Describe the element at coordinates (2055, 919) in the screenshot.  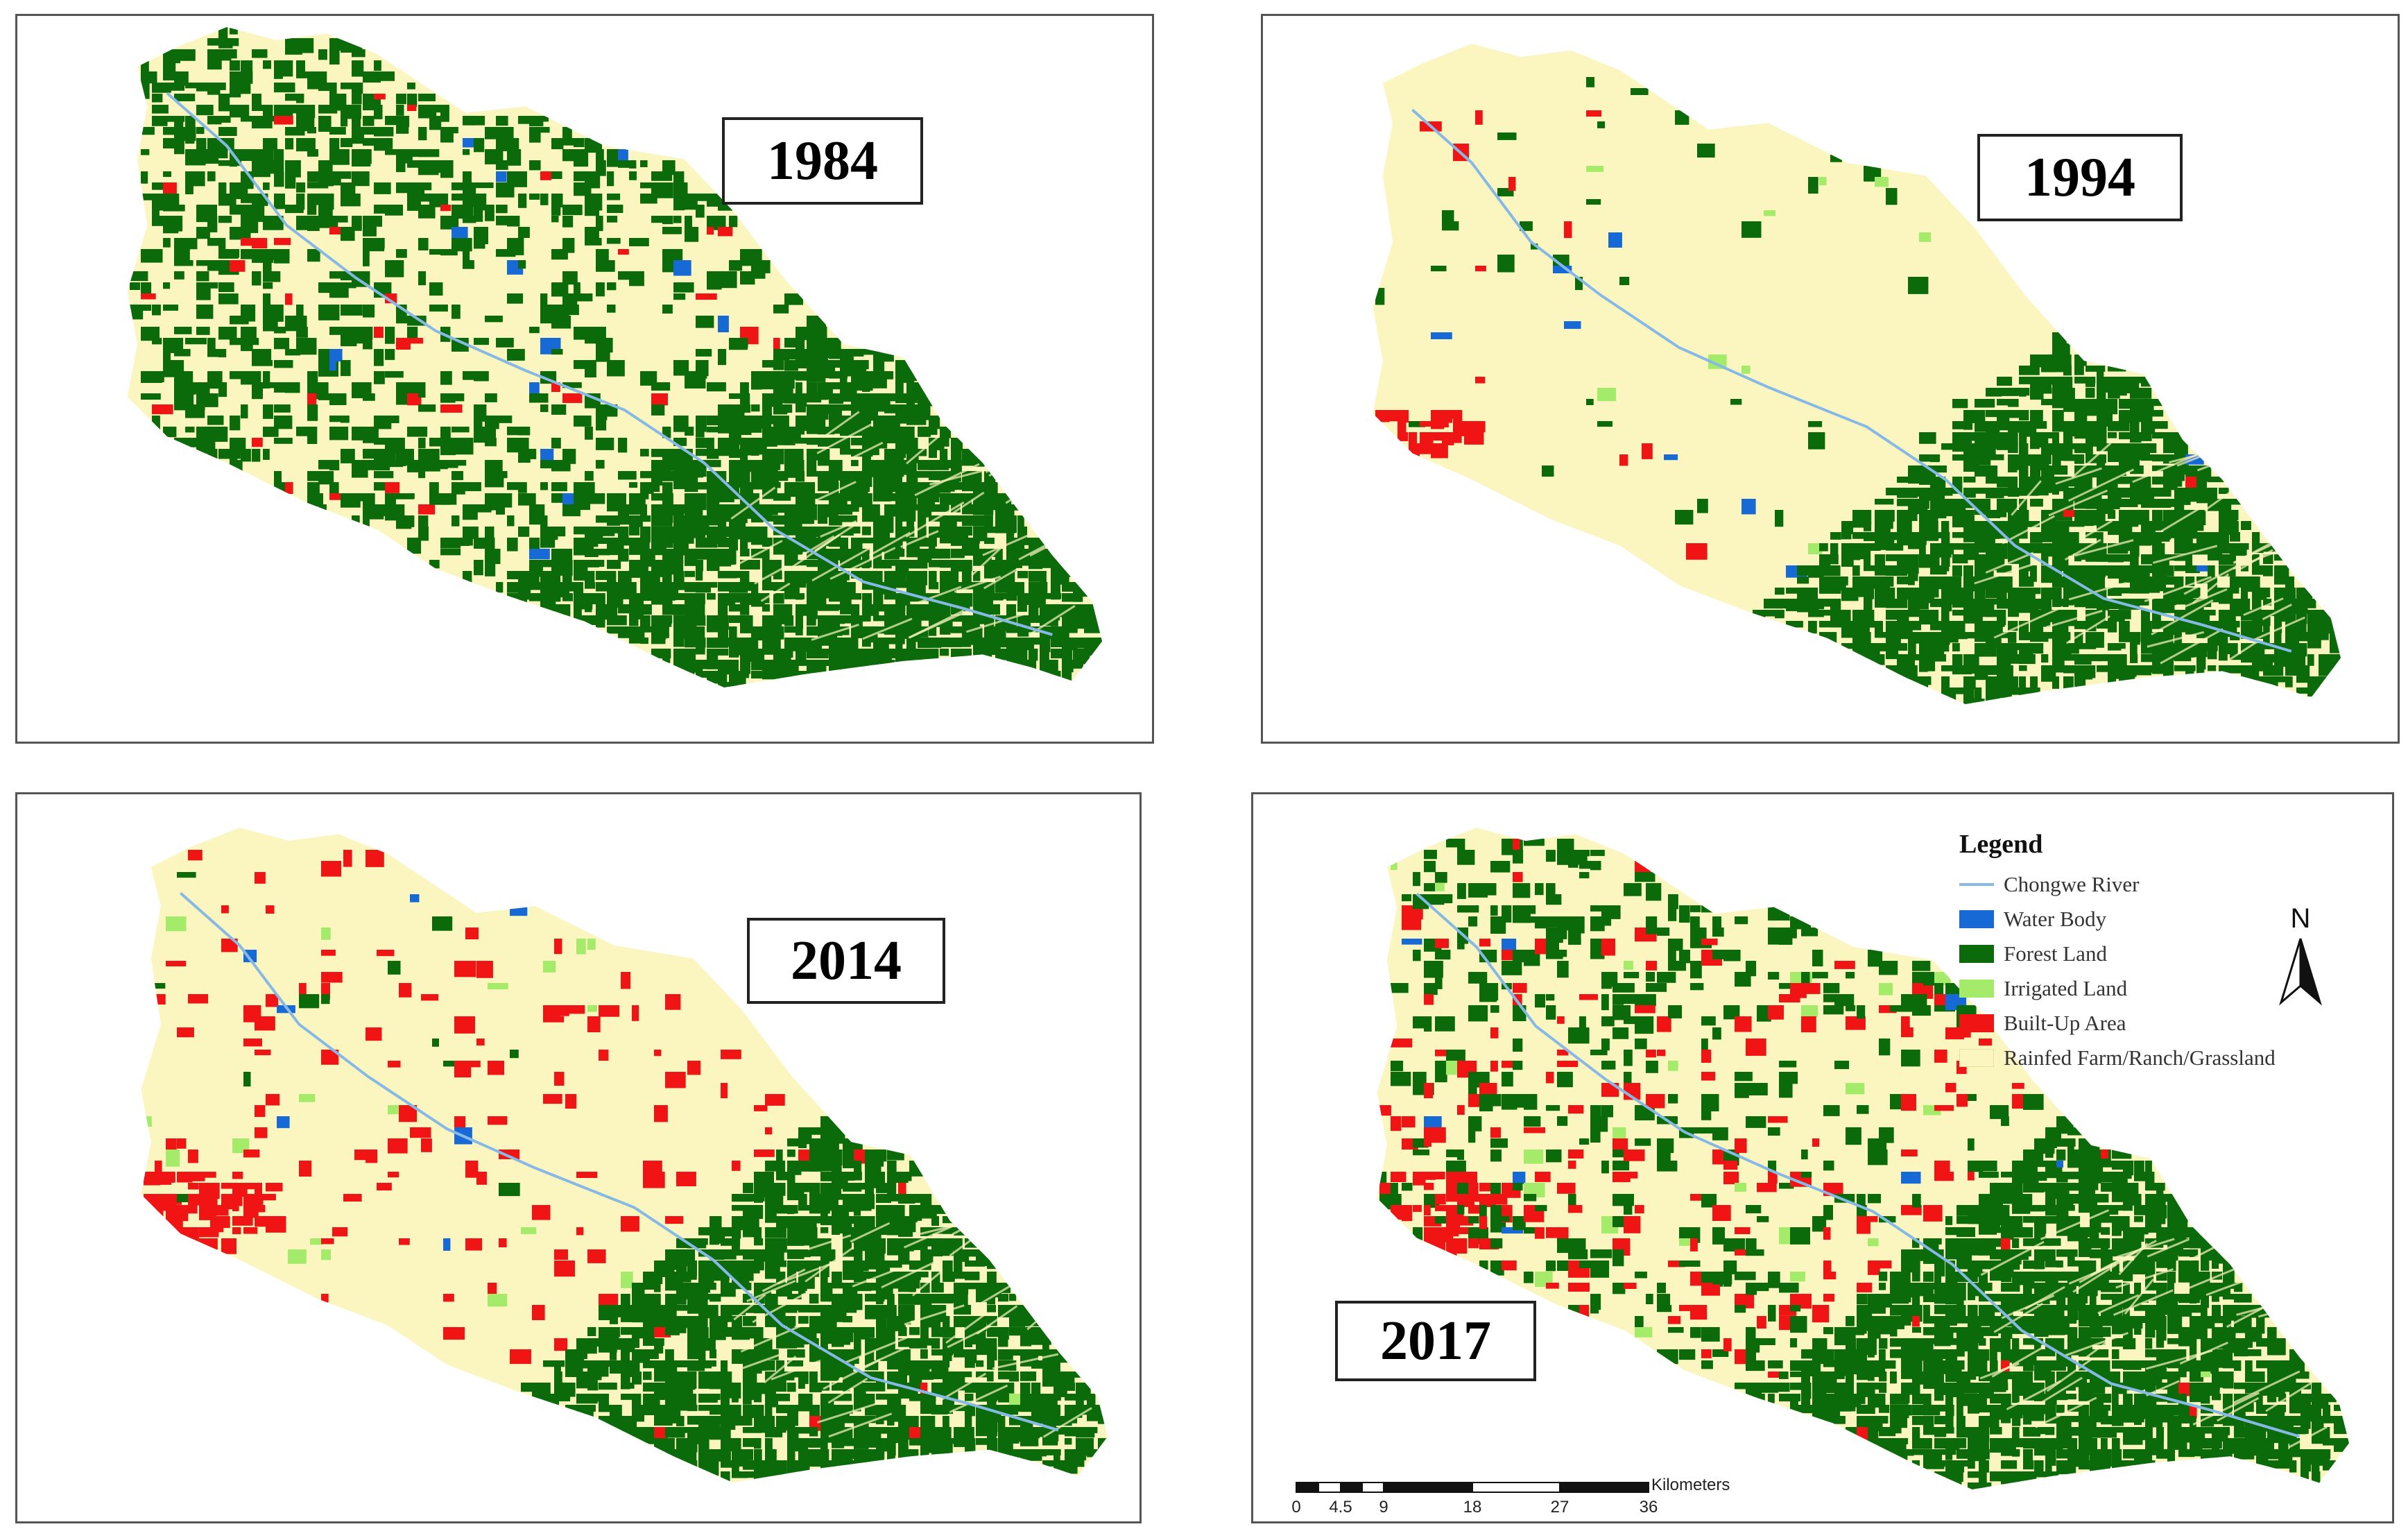
I see `legend-label: Water Body` at that location.